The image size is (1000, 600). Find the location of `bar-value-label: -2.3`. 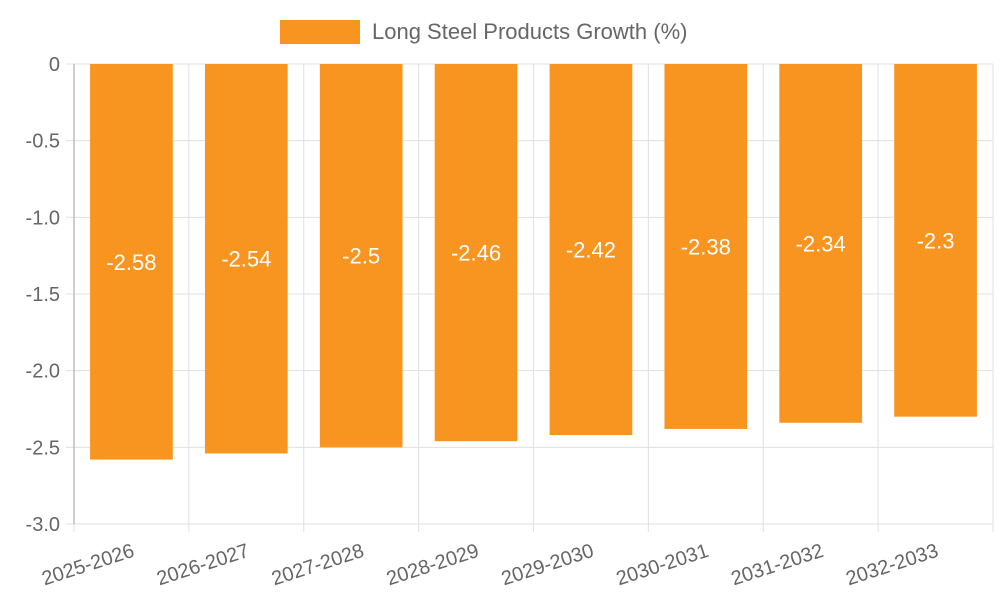

bar-value-label: -2.3 is located at coordinates (936, 240).